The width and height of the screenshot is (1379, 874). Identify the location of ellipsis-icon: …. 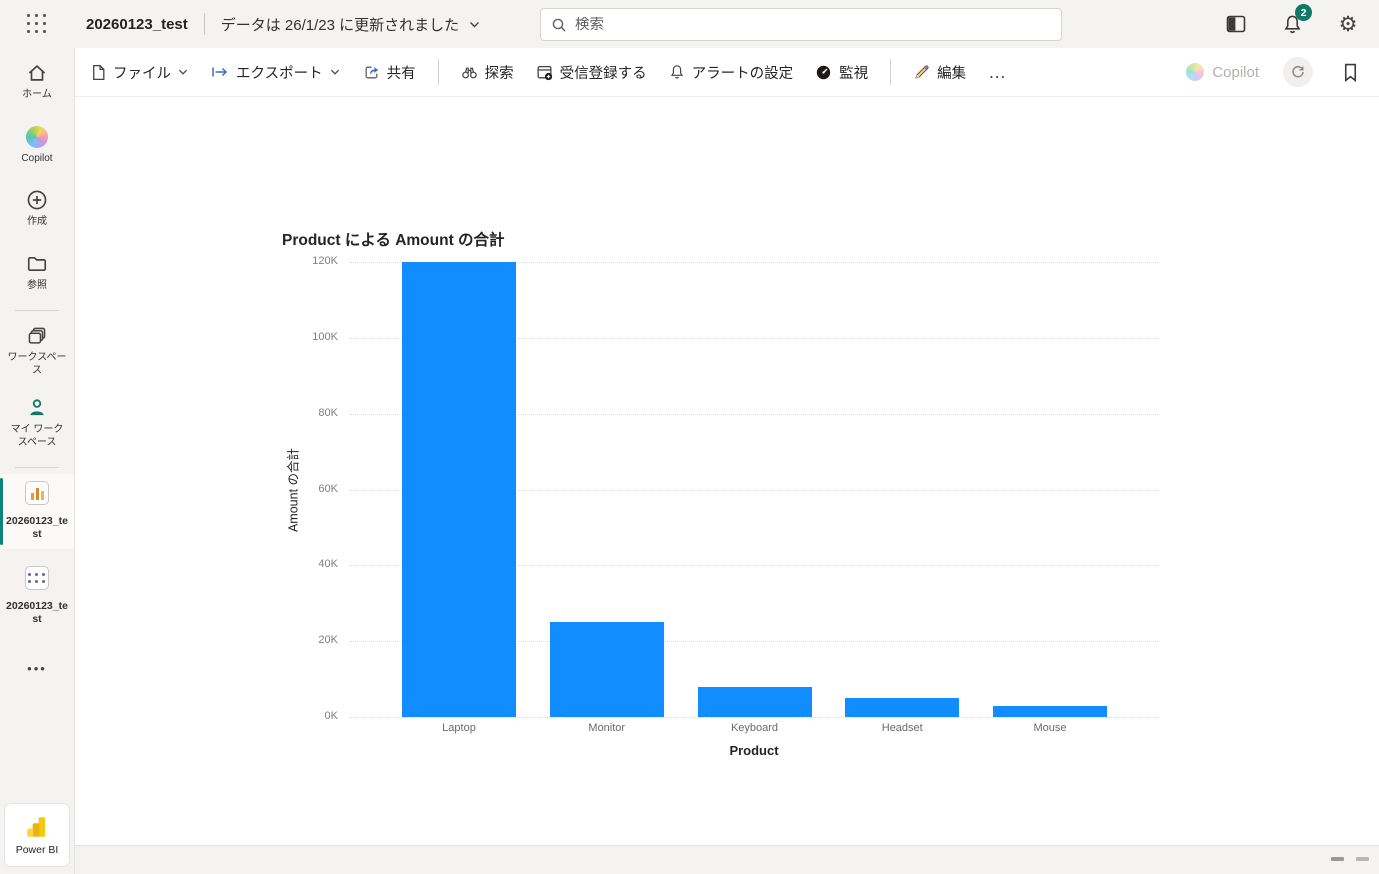
(998, 71).